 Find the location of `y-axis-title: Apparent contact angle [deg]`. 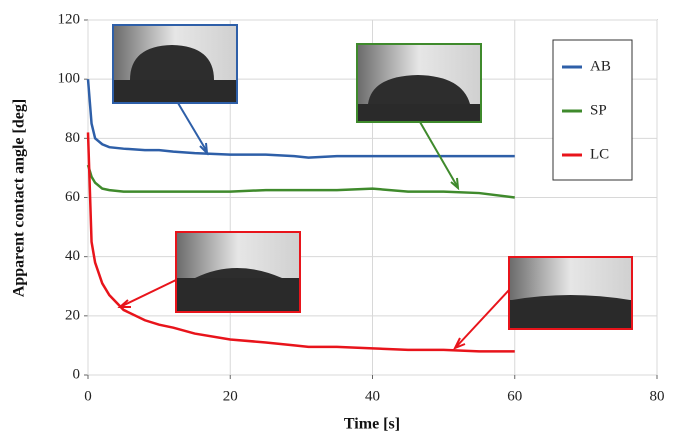

y-axis-title: Apparent contact angle [deg] is located at coordinates (19, 198).